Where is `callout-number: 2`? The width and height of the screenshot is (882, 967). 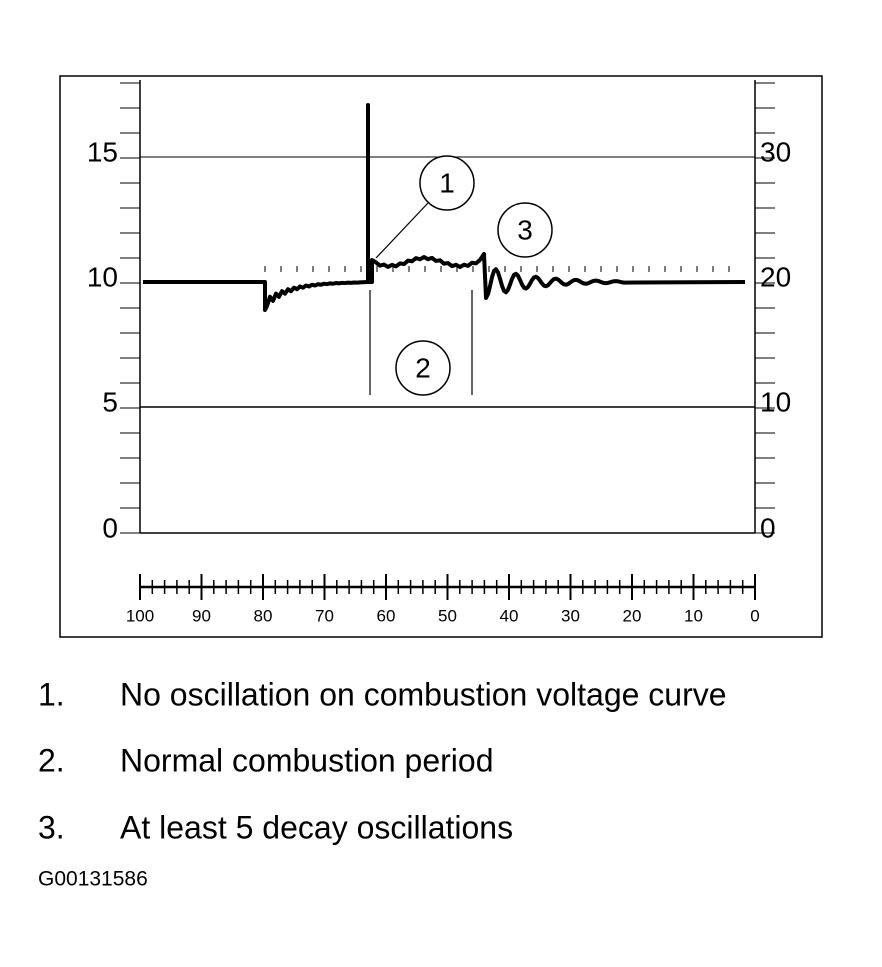 callout-number: 2 is located at coordinates (423, 367).